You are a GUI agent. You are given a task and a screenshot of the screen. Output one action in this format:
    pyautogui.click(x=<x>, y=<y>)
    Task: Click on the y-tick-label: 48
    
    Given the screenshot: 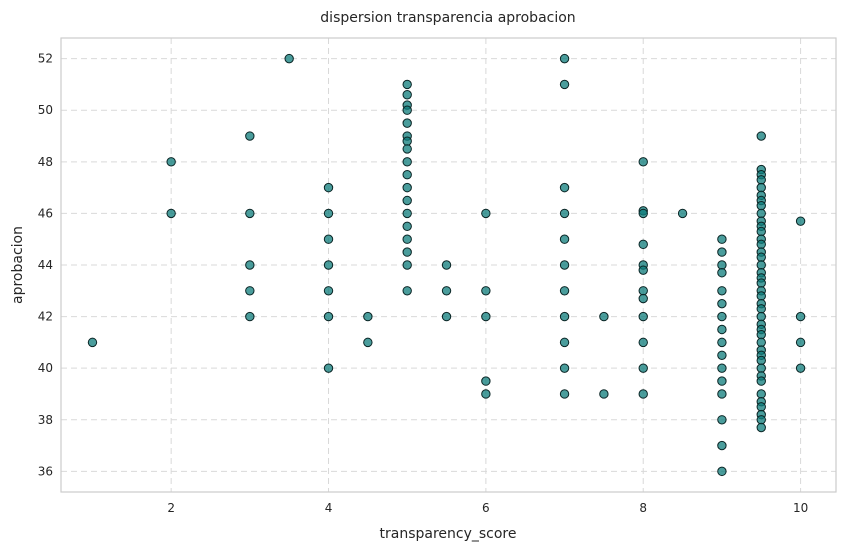 What is the action you would take?
    pyautogui.click(x=45, y=162)
    